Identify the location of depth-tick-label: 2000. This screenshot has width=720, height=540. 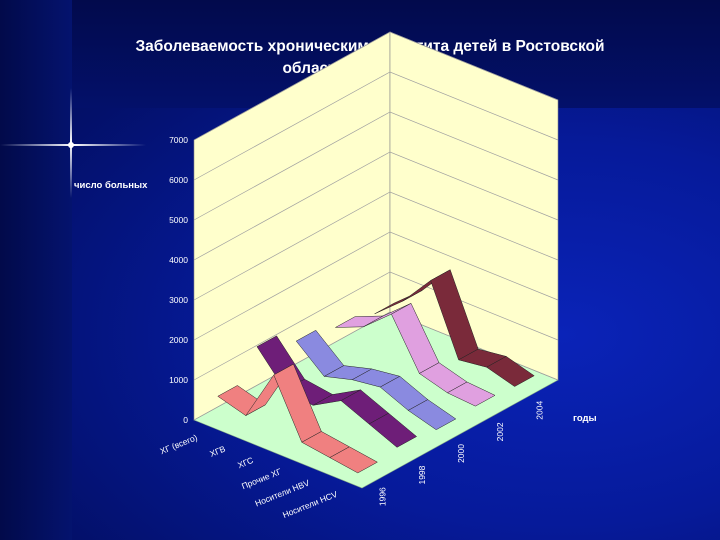
(461, 453).